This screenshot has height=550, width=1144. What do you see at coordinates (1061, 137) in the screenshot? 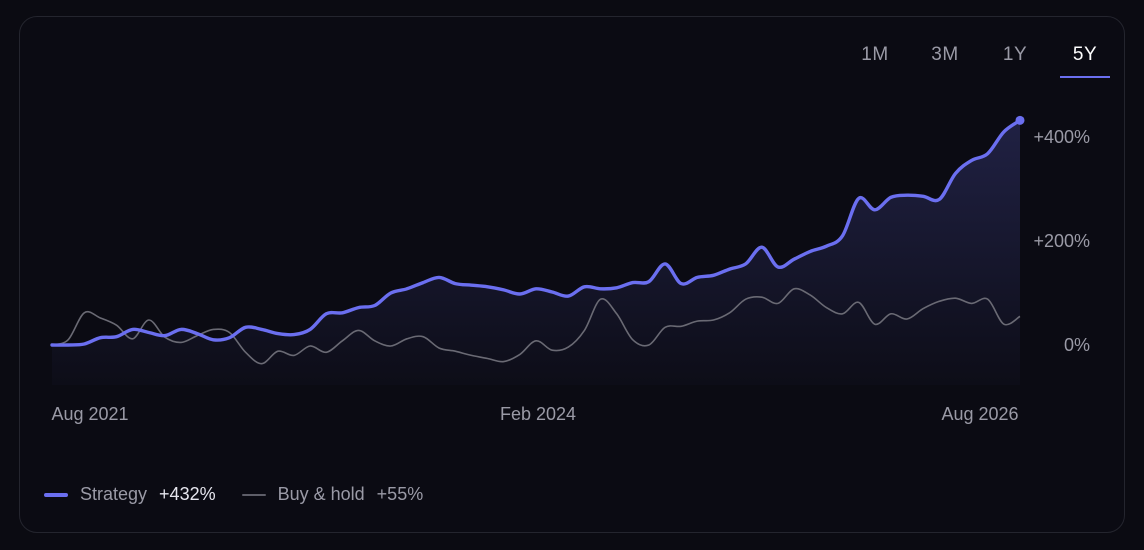
I see `y-tick-label: +400%` at bounding box center [1061, 137].